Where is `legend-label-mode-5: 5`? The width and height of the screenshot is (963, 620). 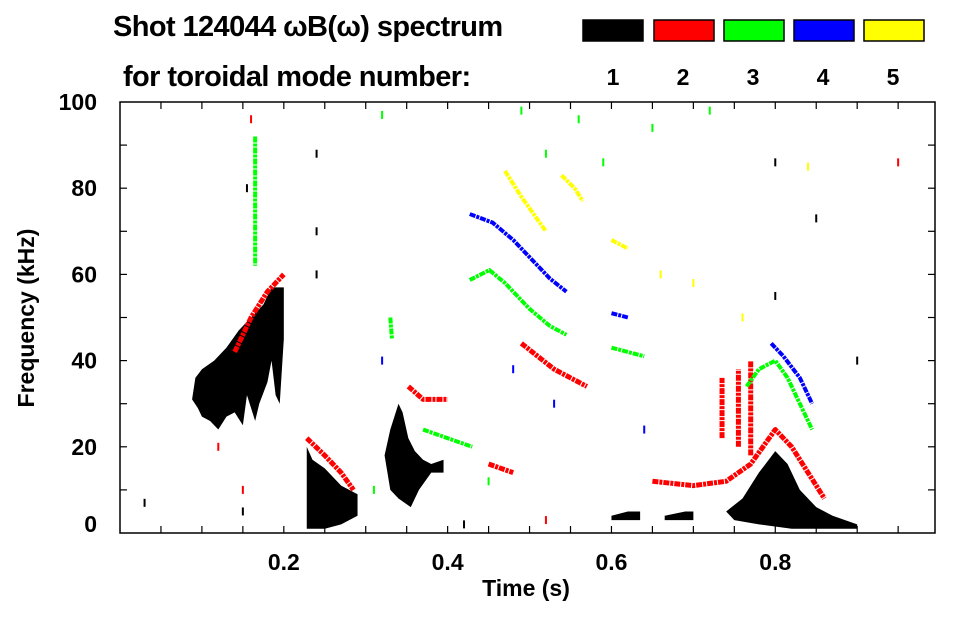 legend-label-mode-5: 5 is located at coordinates (893, 77).